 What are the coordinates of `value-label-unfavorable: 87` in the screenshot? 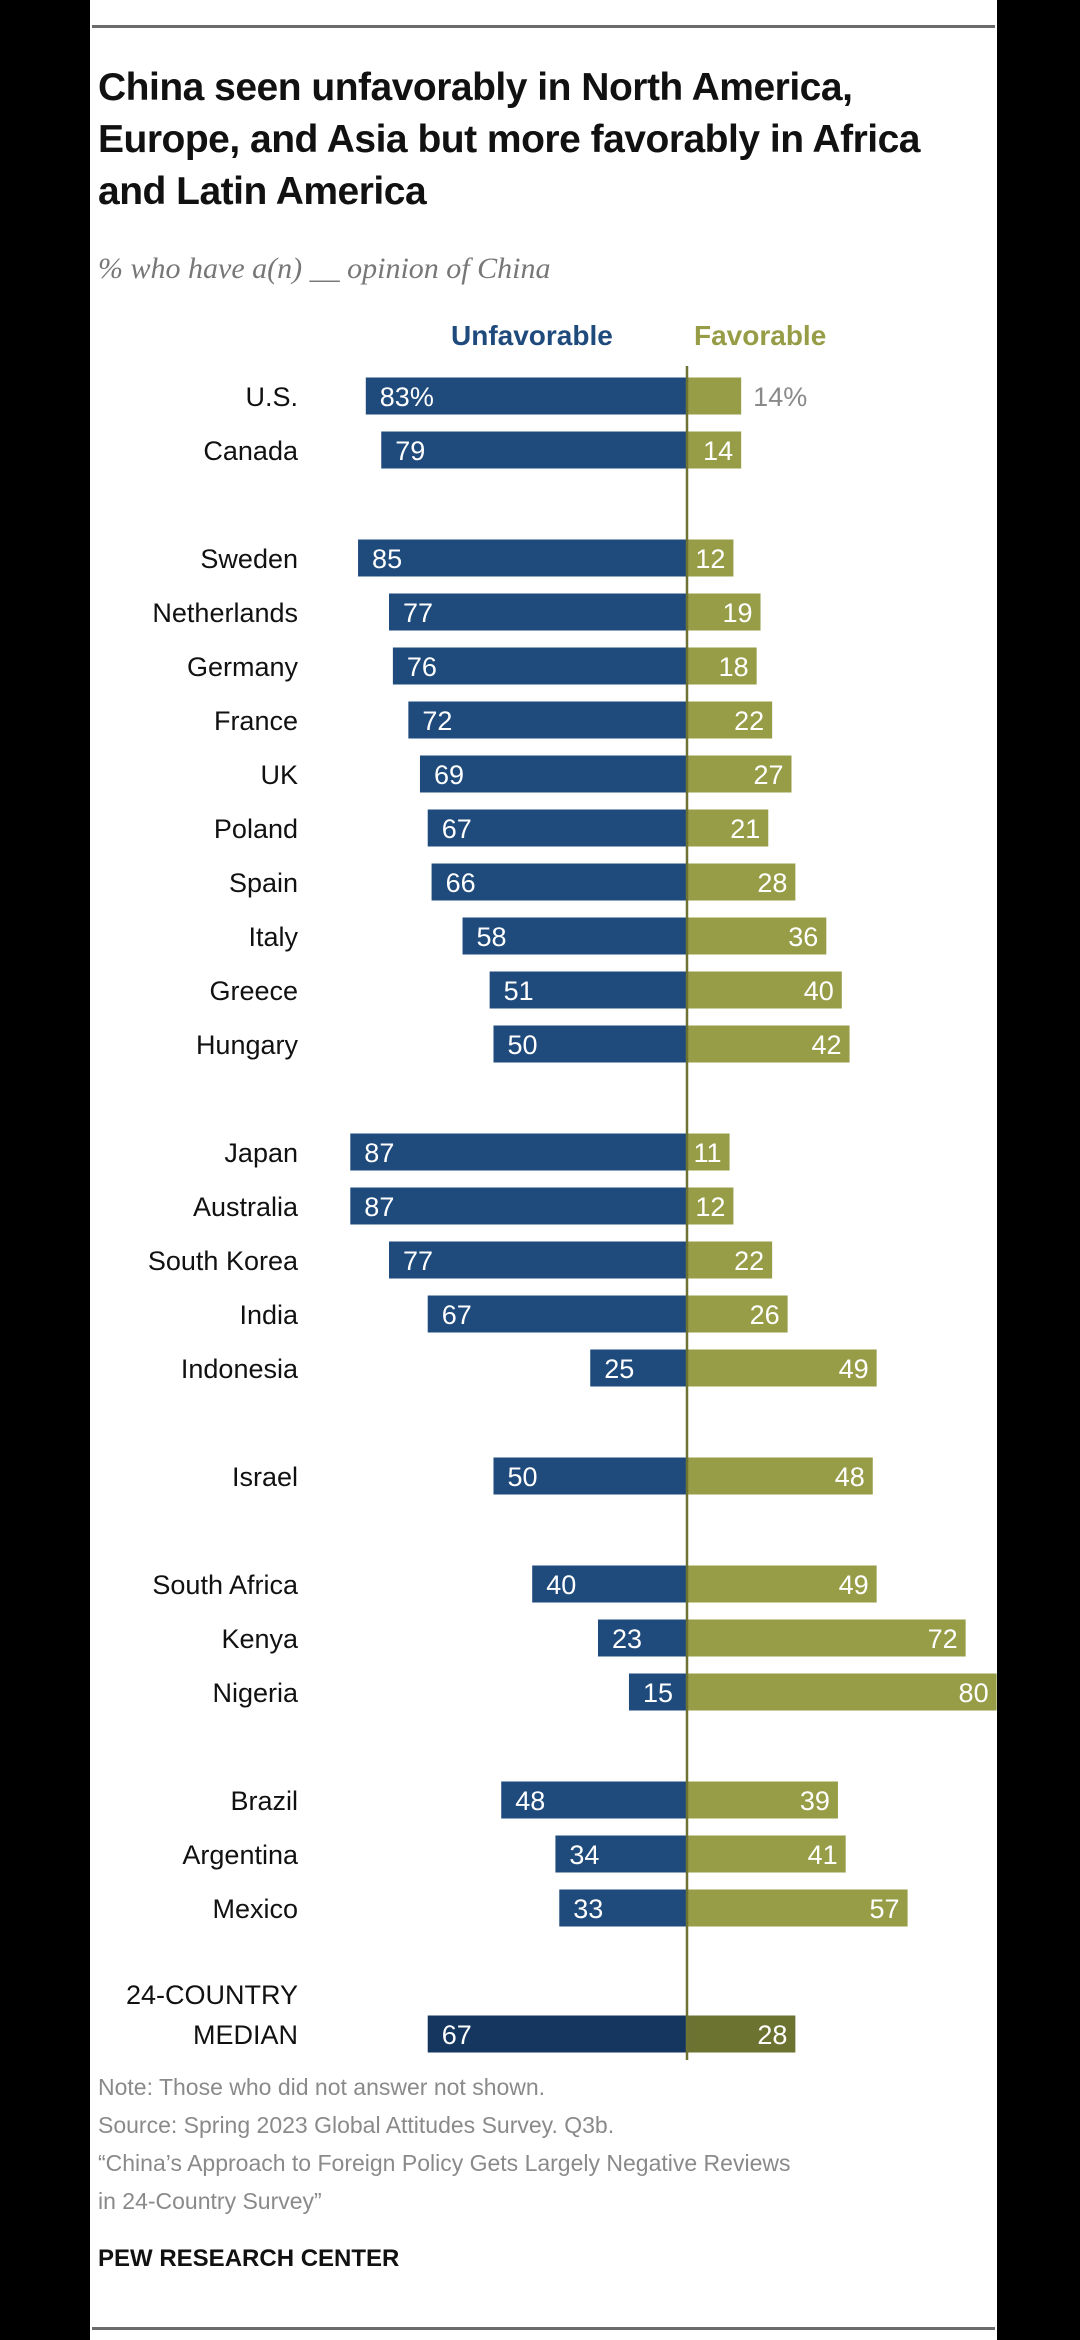 It's located at (379, 1153).